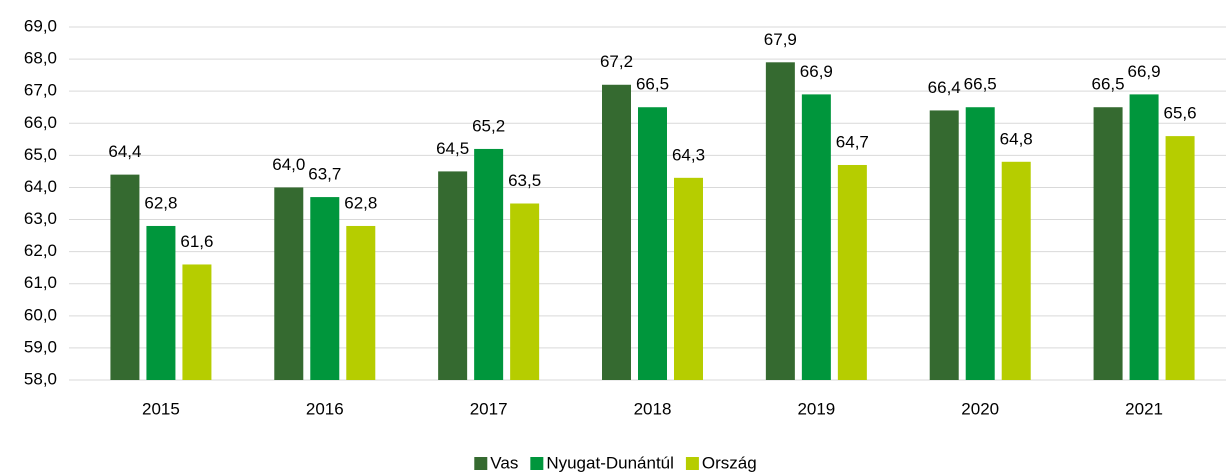 This screenshot has height=473, width=1231. I want to click on y-tick-label: 67,0, so click(40, 90).